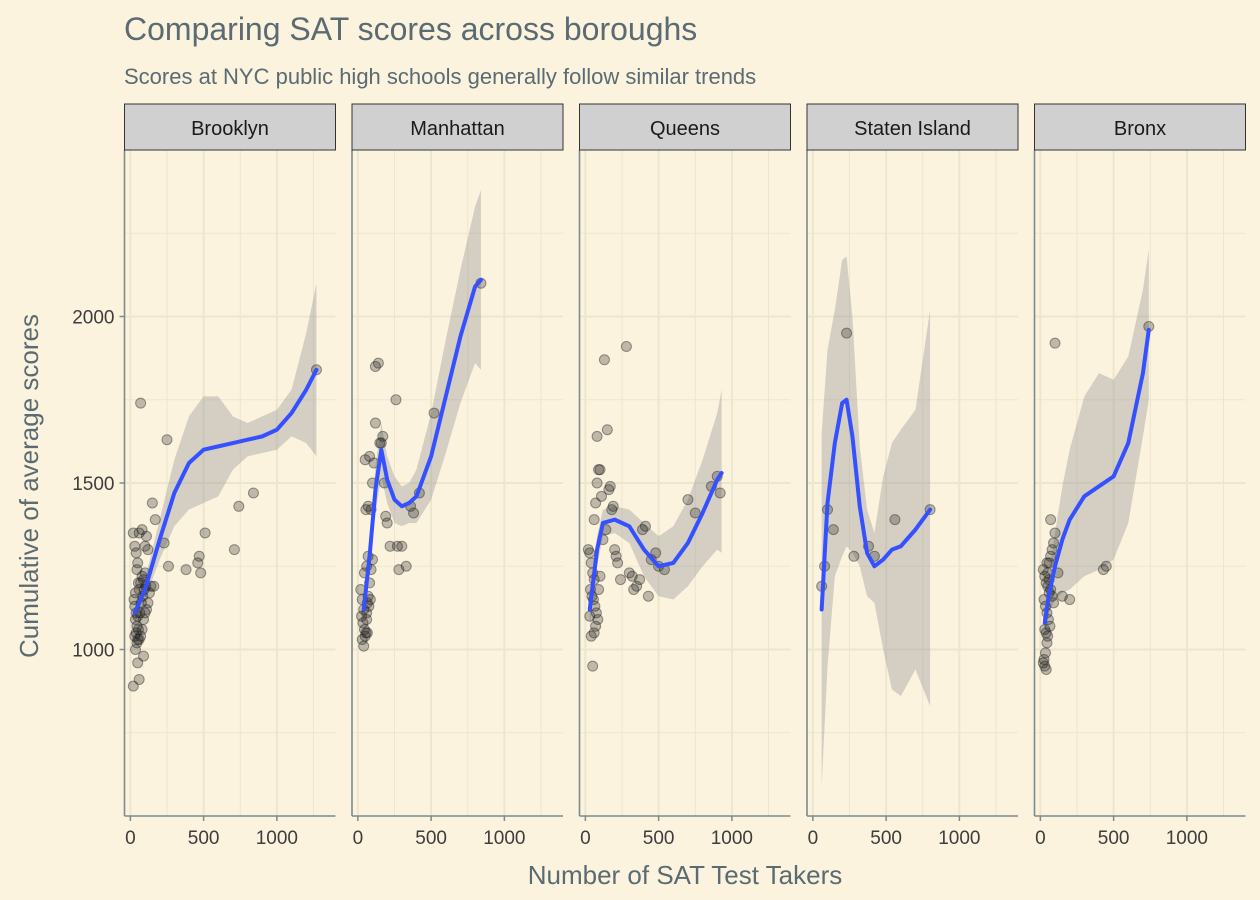  I want to click on x-tick-label: 0, so click(585, 838).